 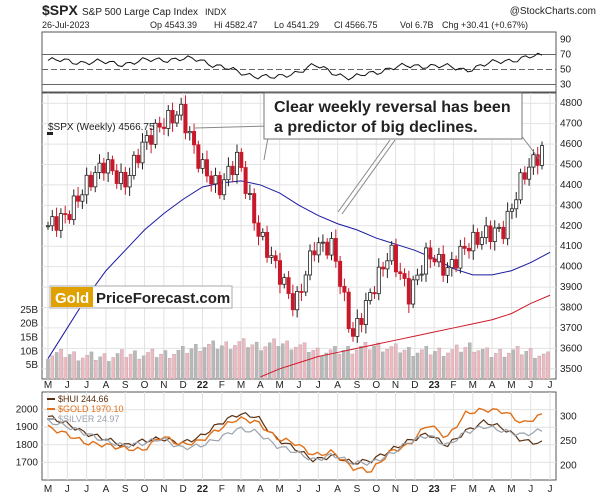 What do you see at coordinates (222, 385) in the screenshot?
I see `month-tick-label: F` at bounding box center [222, 385].